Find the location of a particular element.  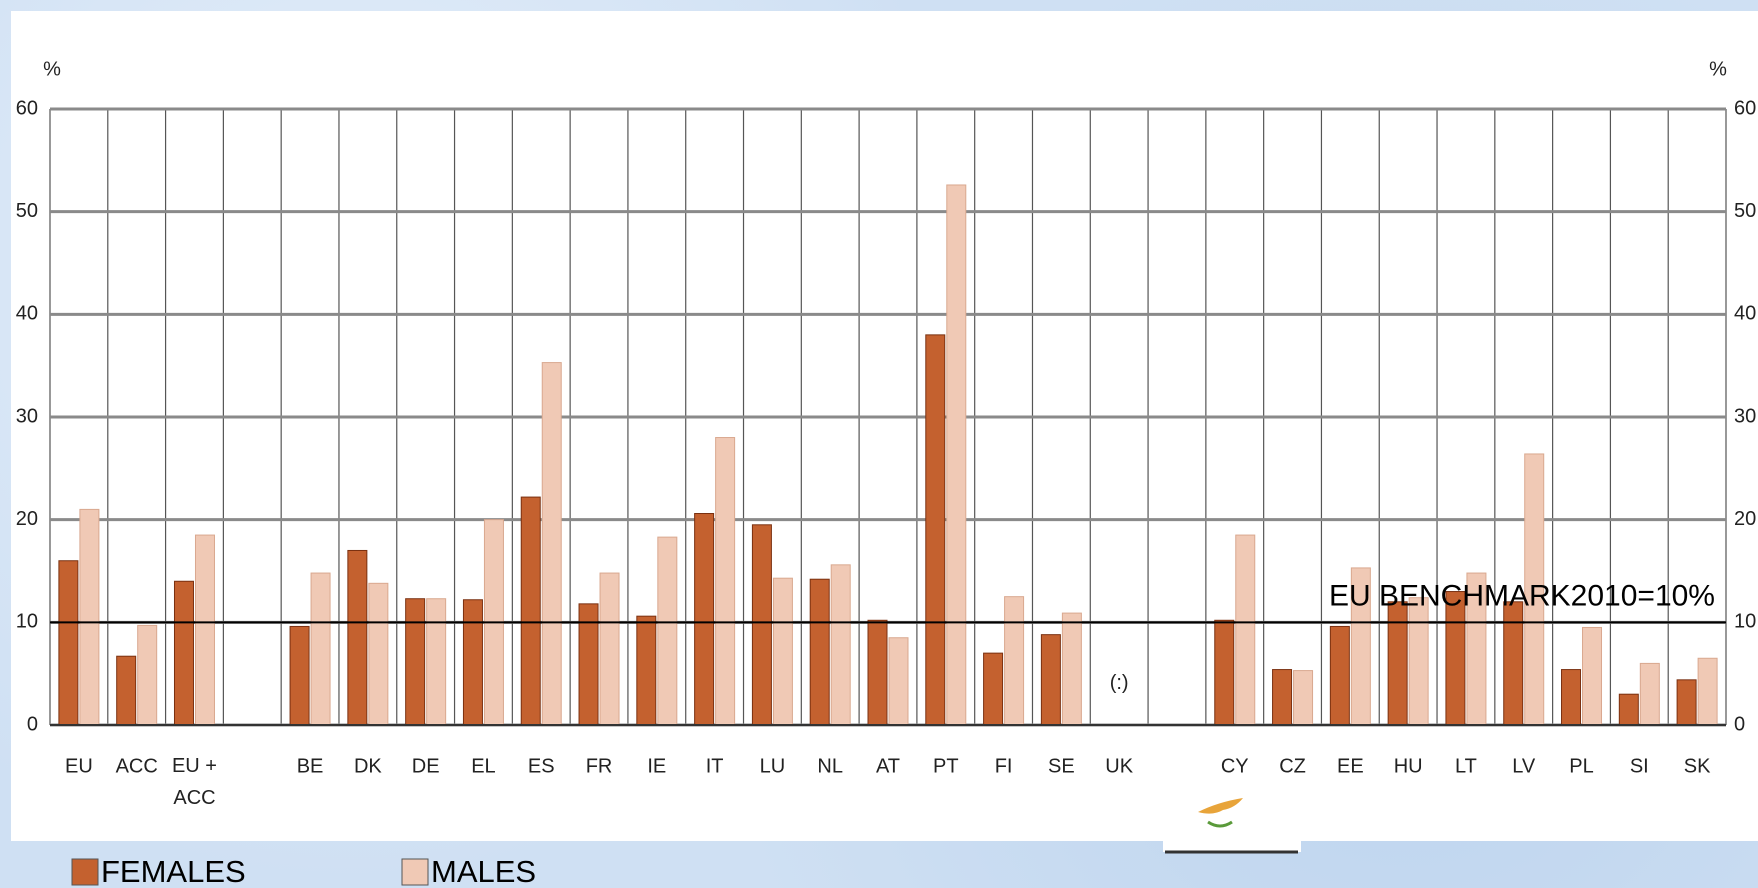

x-tick-label: EU + ACC is located at coordinates (194, 782).